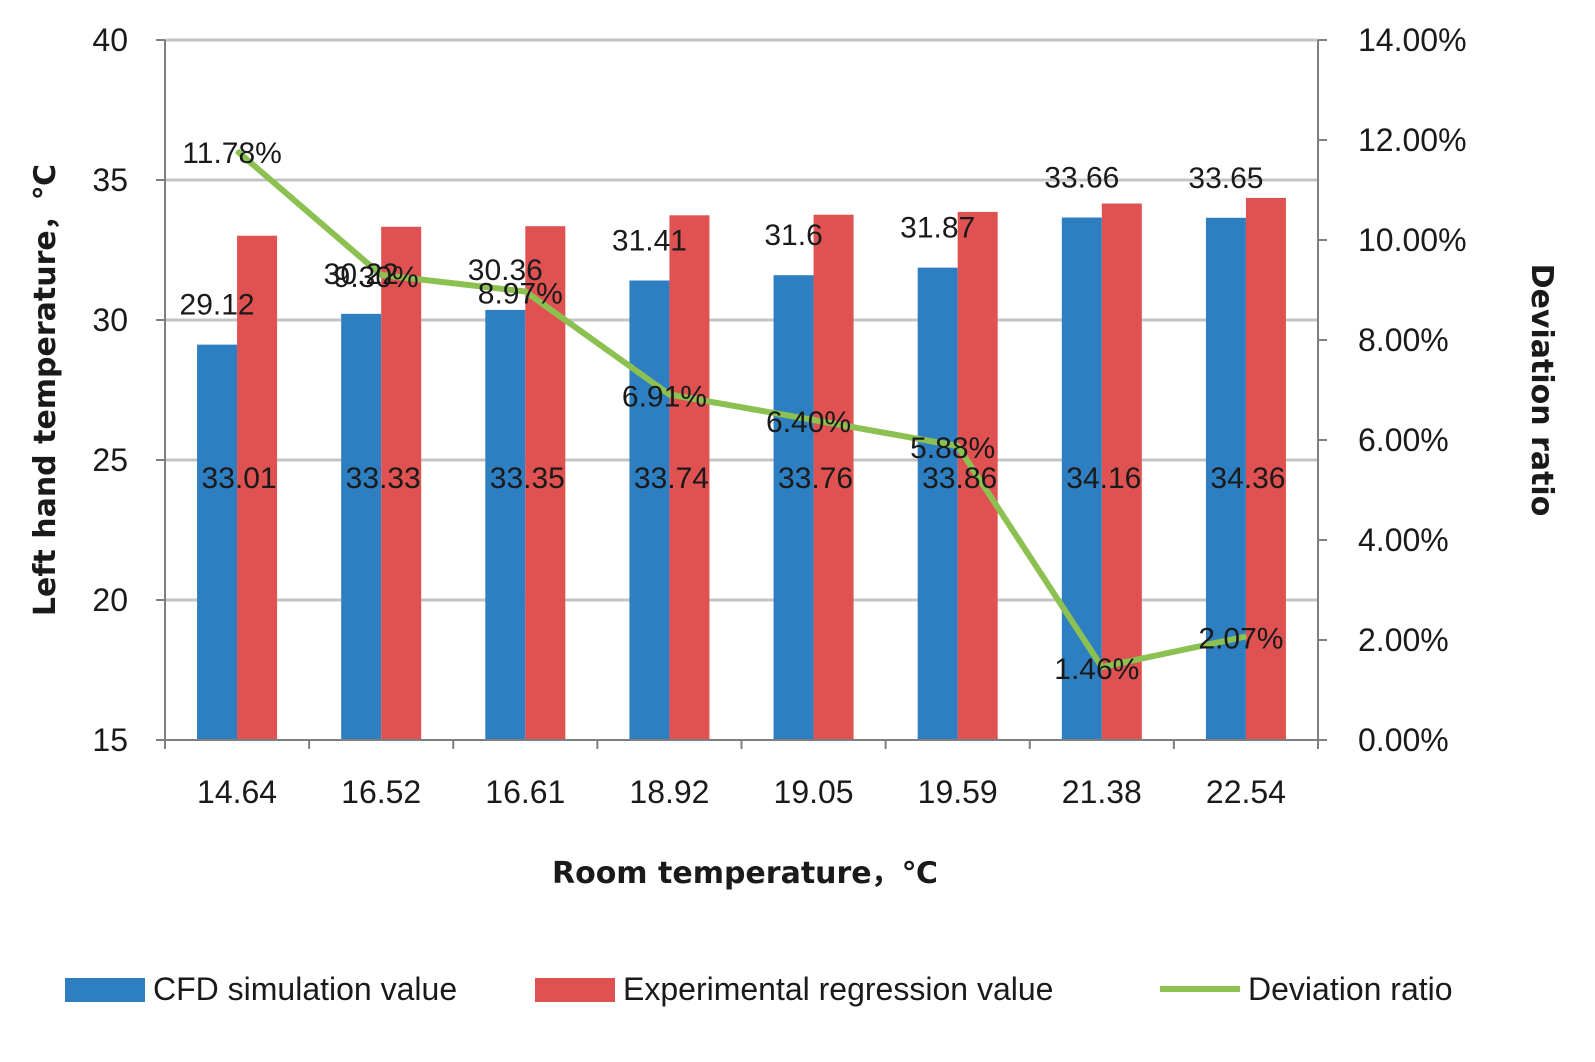  What do you see at coordinates (838, 989) in the screenshot?
I see `legend-label-experimental: Experimental regression value` at bounding box center [838, 989].